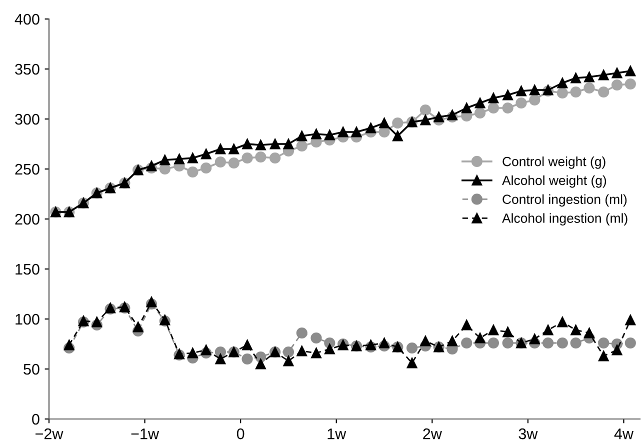  I want to click on x-tick-label: 0, so click(240, 434).